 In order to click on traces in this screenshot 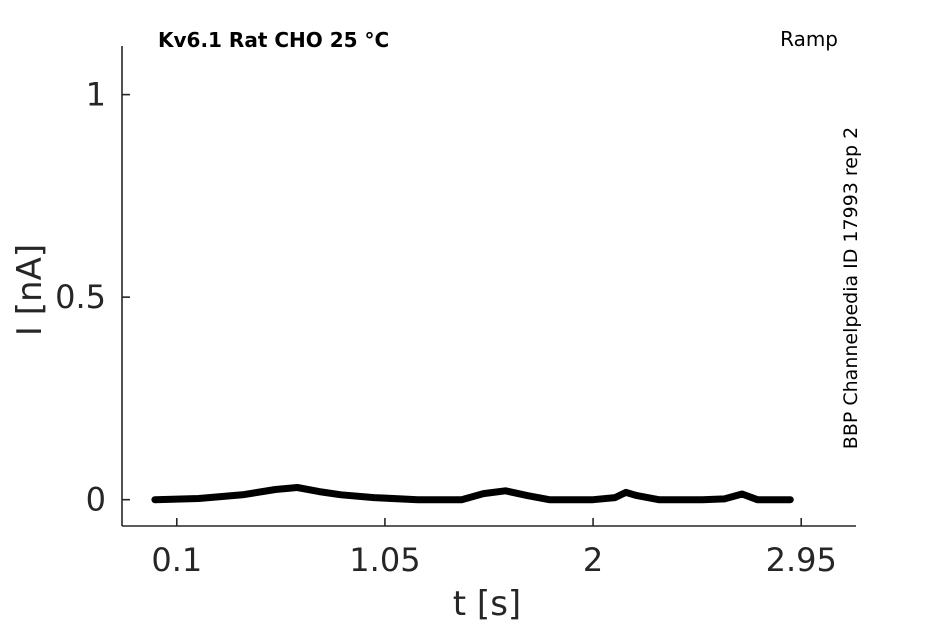, I will do `click(472, 494)`.